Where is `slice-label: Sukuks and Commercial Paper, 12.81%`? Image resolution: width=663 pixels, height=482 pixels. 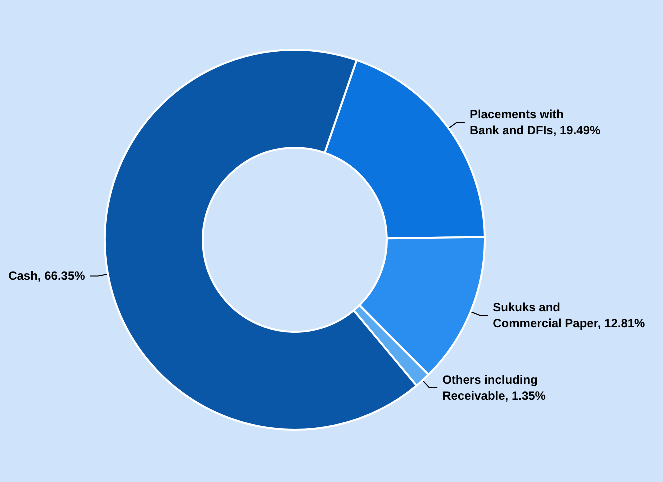
slice-label: Sukuks and Commercial Paper, 12.81% is located at coordinates (569, 315).